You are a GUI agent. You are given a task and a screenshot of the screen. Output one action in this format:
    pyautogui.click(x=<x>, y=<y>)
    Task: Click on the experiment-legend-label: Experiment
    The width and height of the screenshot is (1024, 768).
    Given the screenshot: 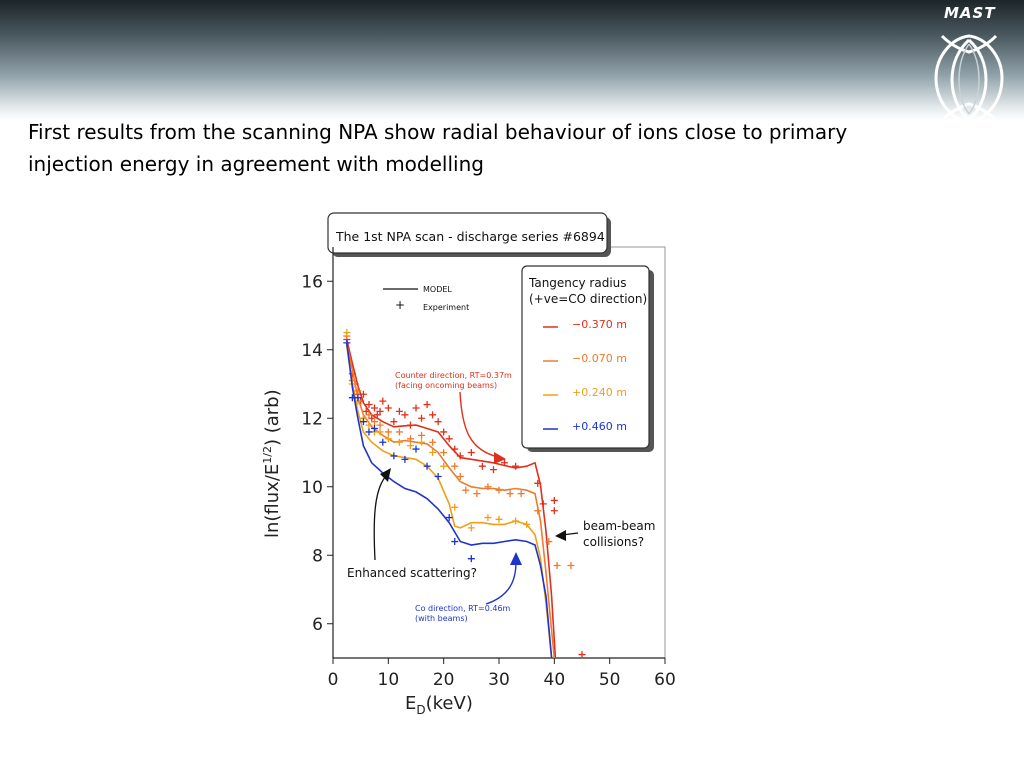 What is the action you would take?
    pyautogui.click(x=446, y=307)
    